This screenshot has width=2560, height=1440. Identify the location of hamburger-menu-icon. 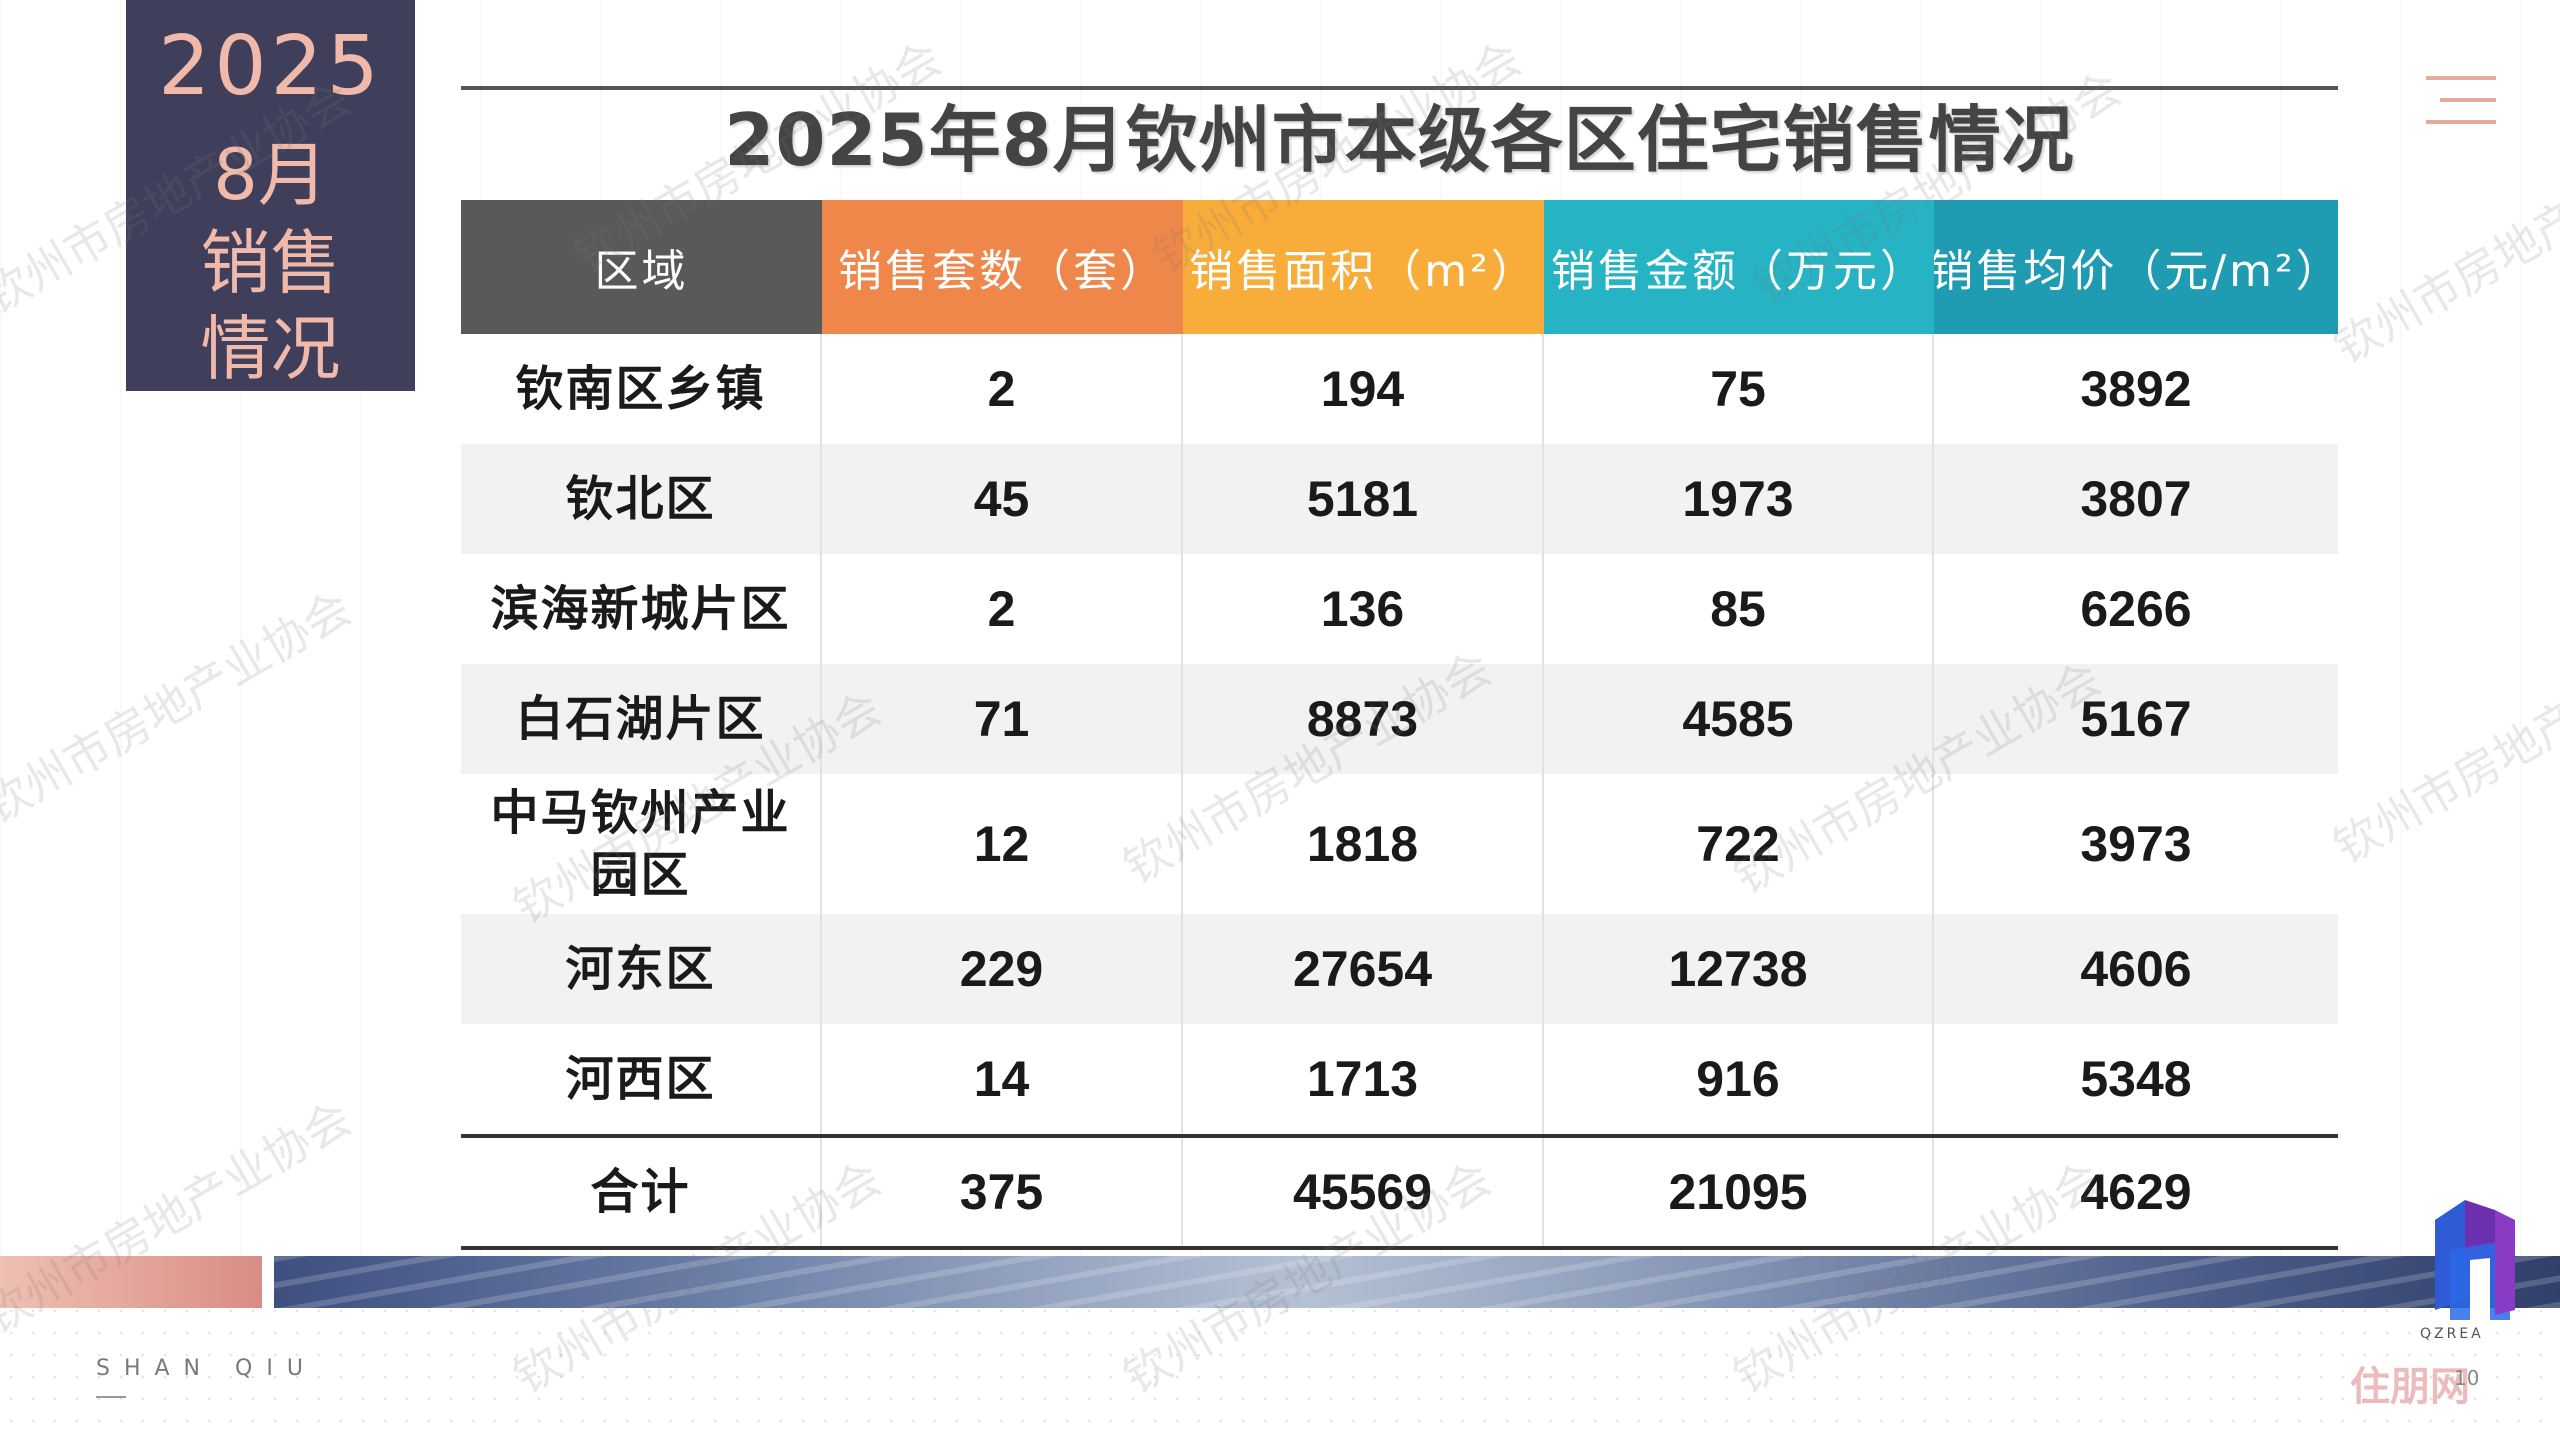
(2461, 100).